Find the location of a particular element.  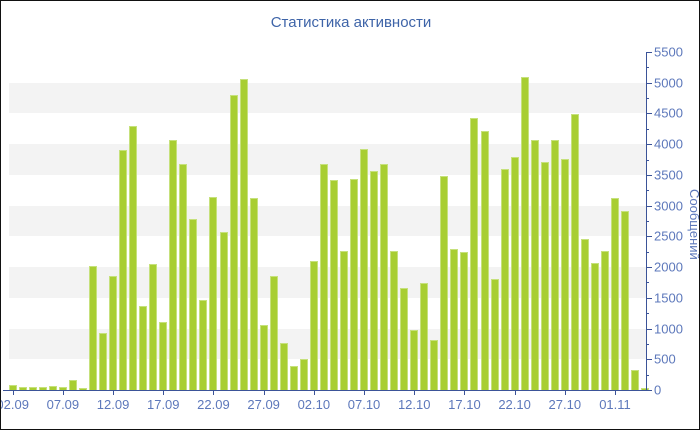

bar-24.10 is located at coordinates (534, 264).